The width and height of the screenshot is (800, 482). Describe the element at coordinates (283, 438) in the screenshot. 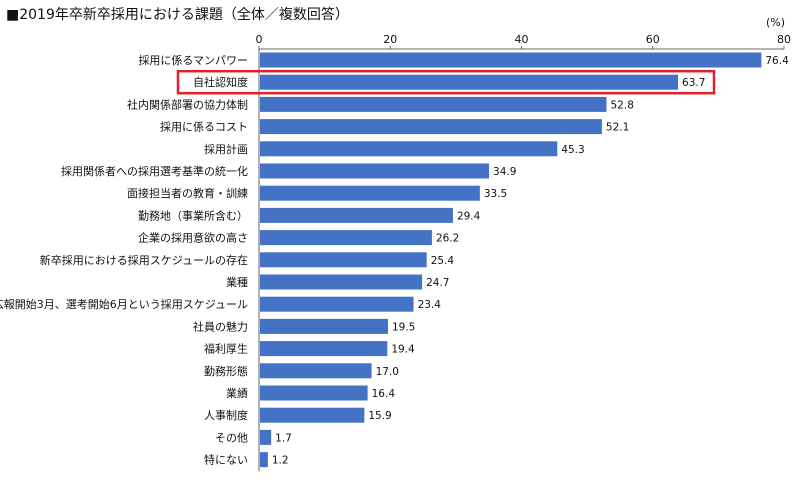

I see `value-label: 1.7` at that location.